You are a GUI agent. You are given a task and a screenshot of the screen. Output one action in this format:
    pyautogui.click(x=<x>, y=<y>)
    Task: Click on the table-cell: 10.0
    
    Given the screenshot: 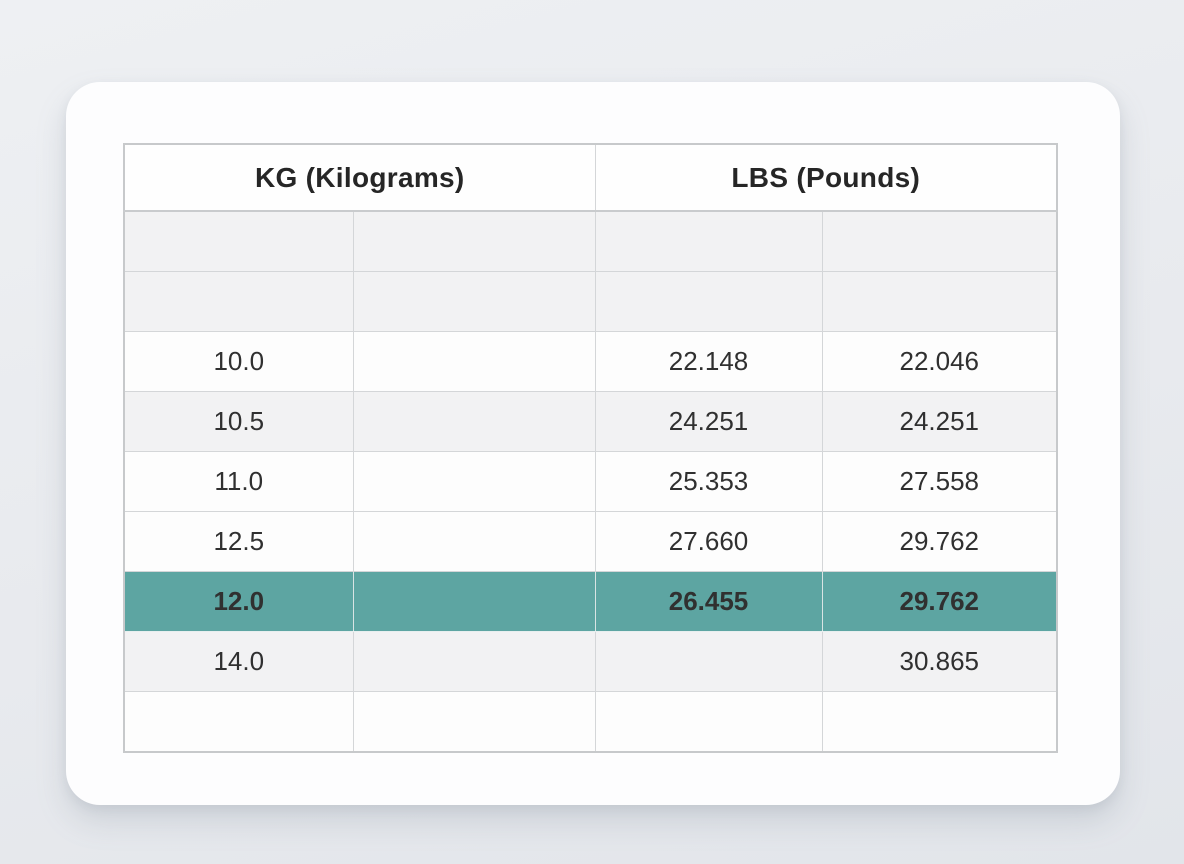 What is the action you would take?
    pyautogui.click(x=238, y=361)
    